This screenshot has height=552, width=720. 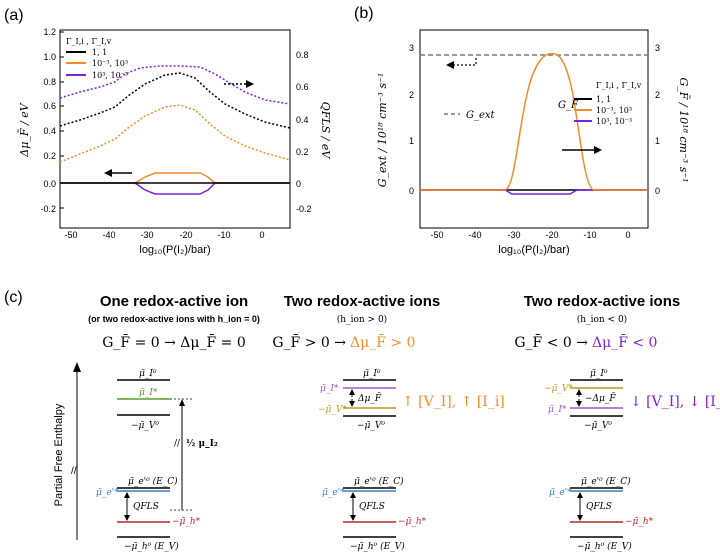 What do you see at coordinates (513, 235) in the screenshot?
I see `tick-label: -30` at bounding box center [513, 235].